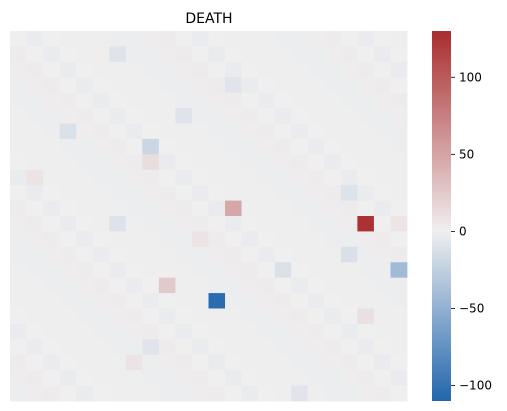  What do you see at coordinates (208, 19) in the screenshot?
I see `chart-title: DEATH` at bounding box center [208, 19].